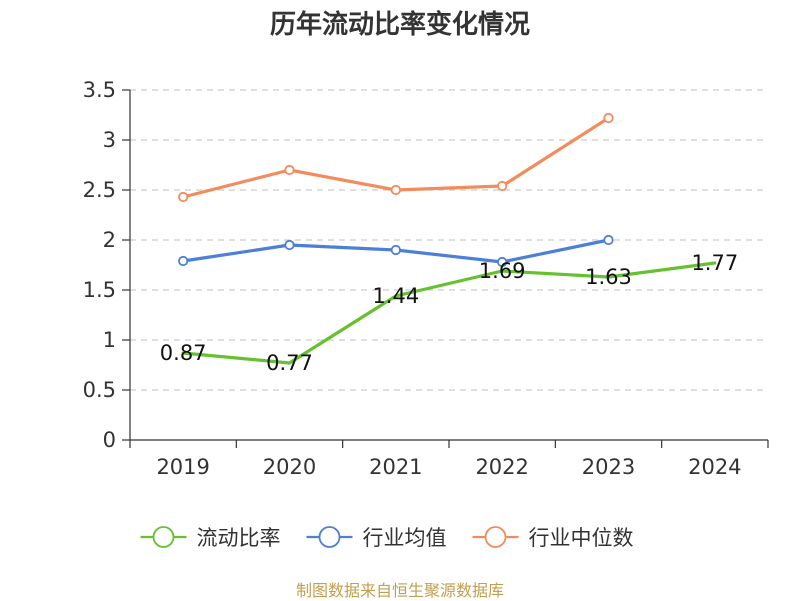 This screenshot has height=601, width=800. Describe the element at coordinates (608, 467) in the screenshot. I see `x-tick-label: 2023` at that location.